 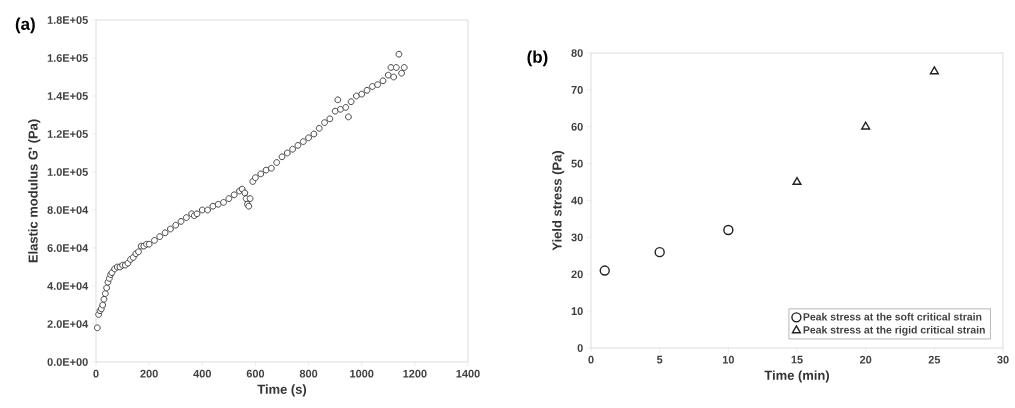 I want to click on legend-label: Peak stress at the soft critical strain, so click(x=892, y=316).